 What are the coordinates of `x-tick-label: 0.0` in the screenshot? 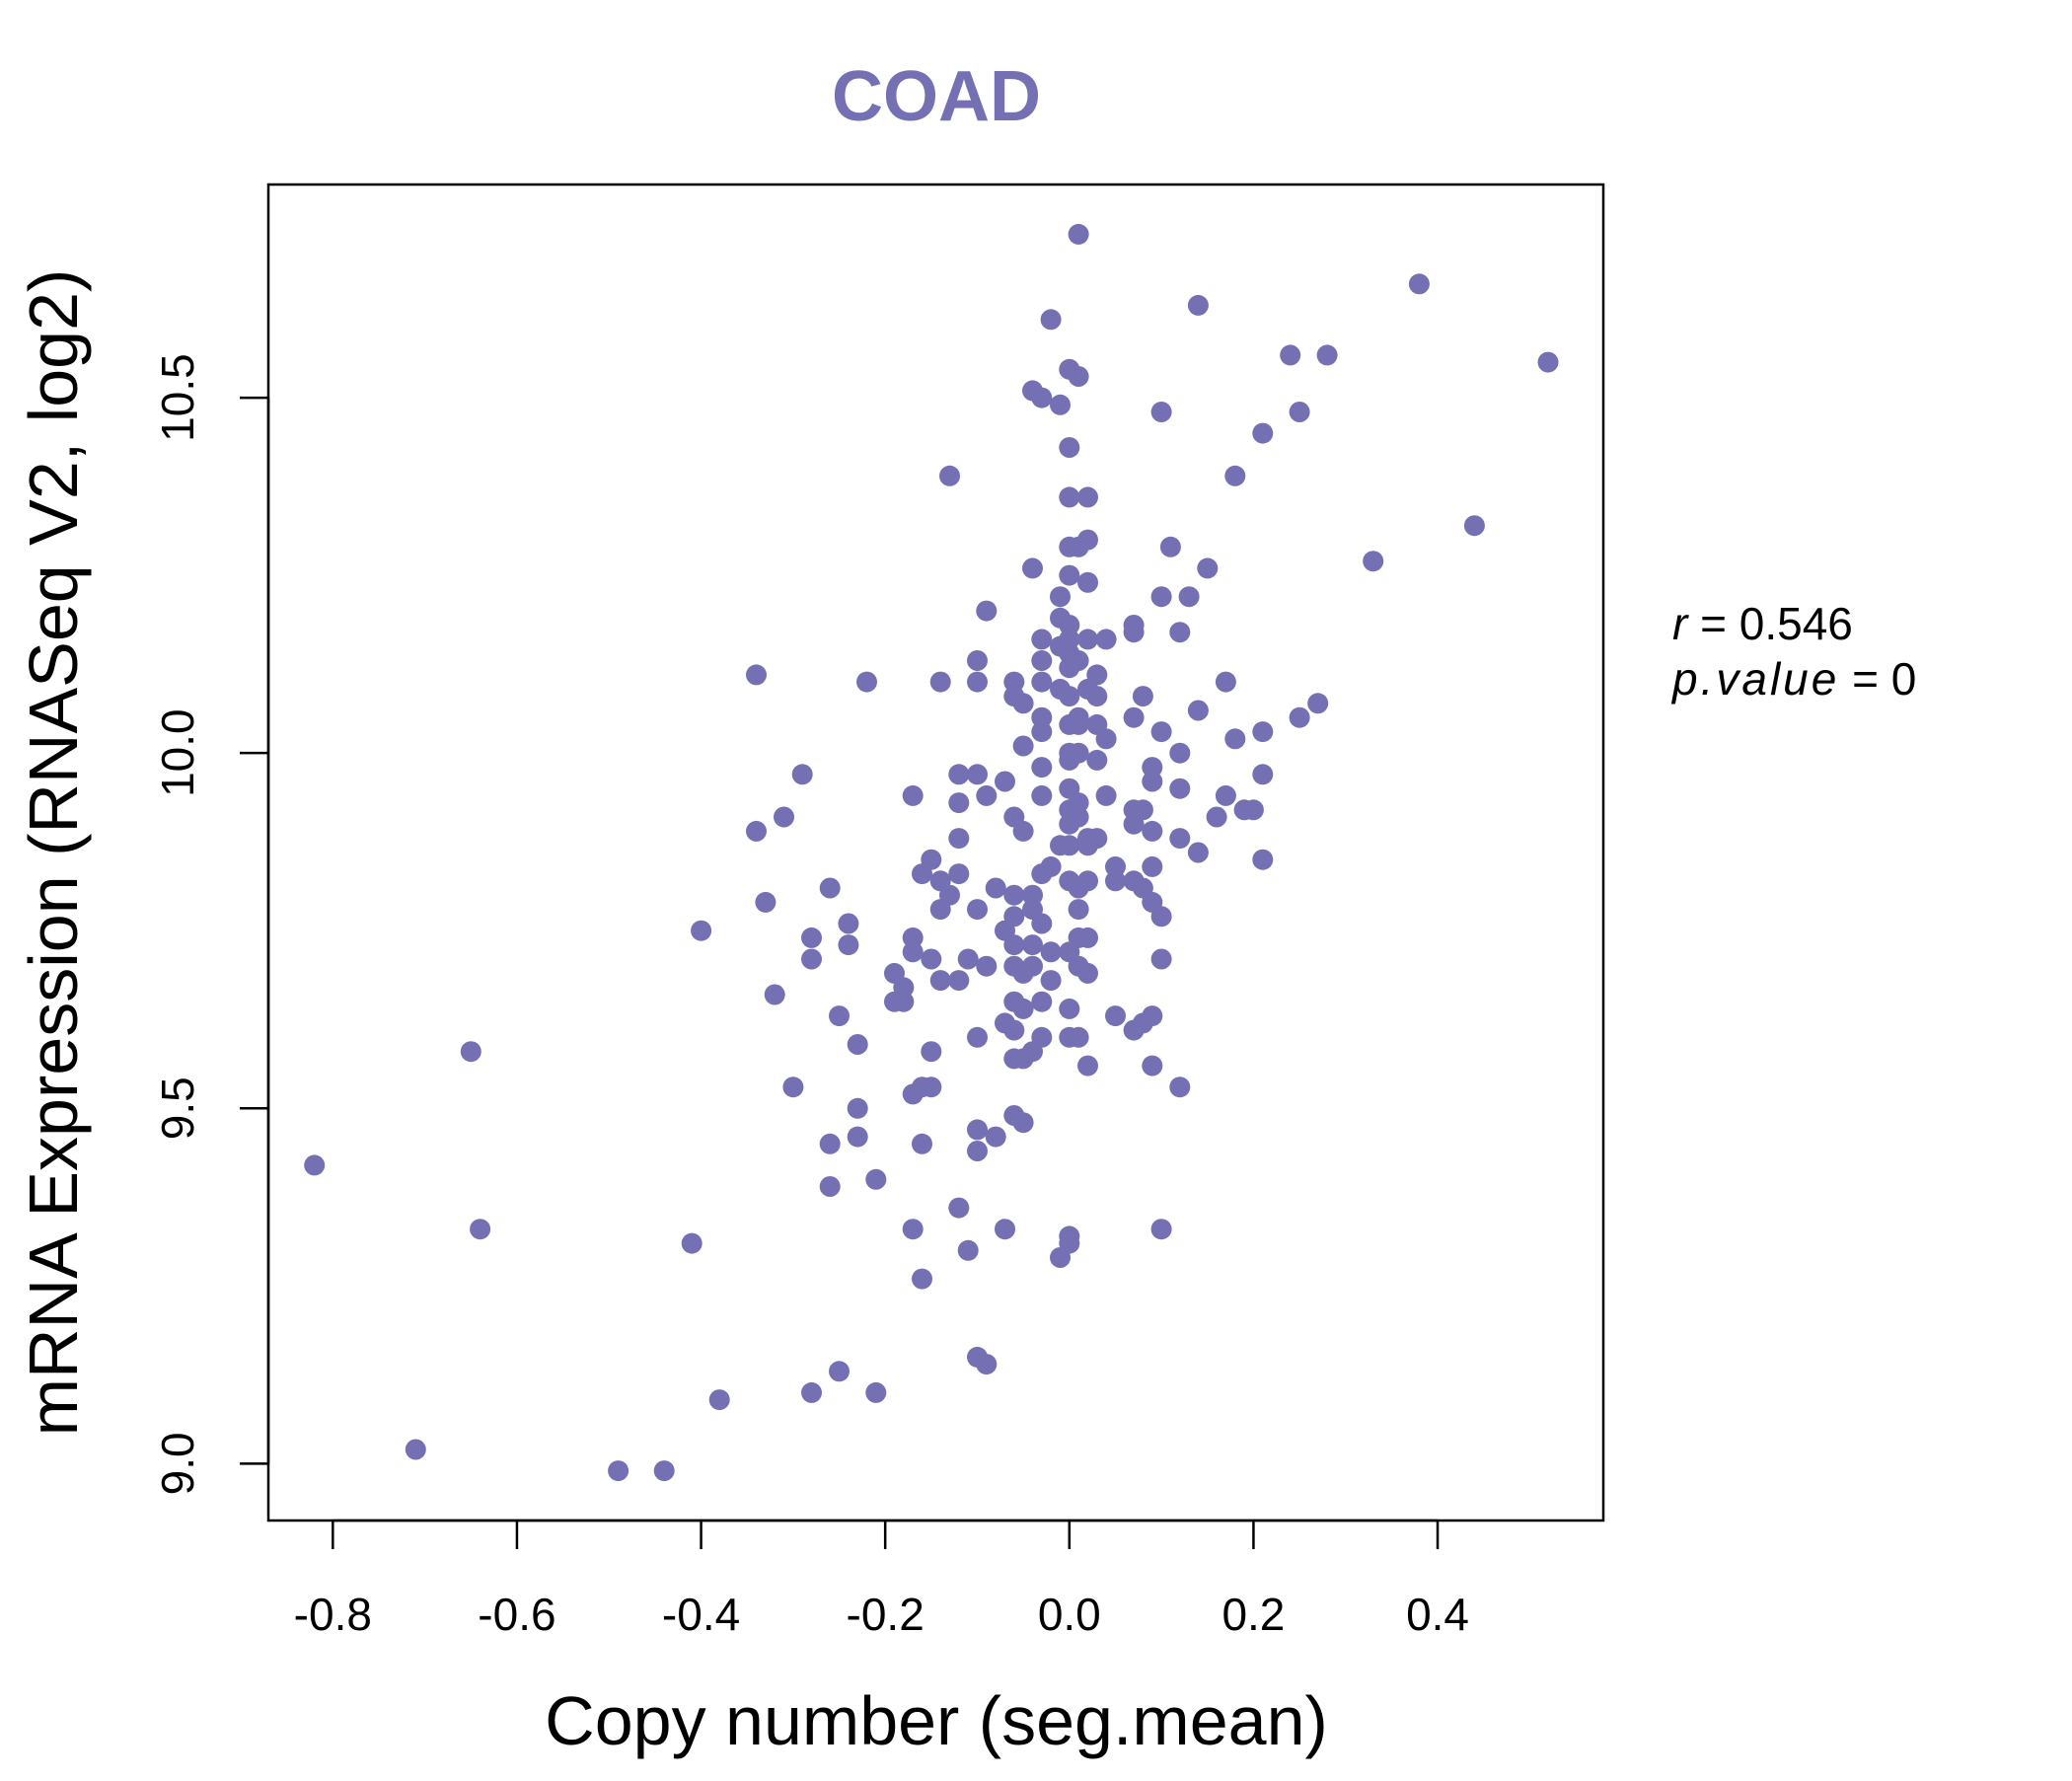 It's located at (1069, 1614).